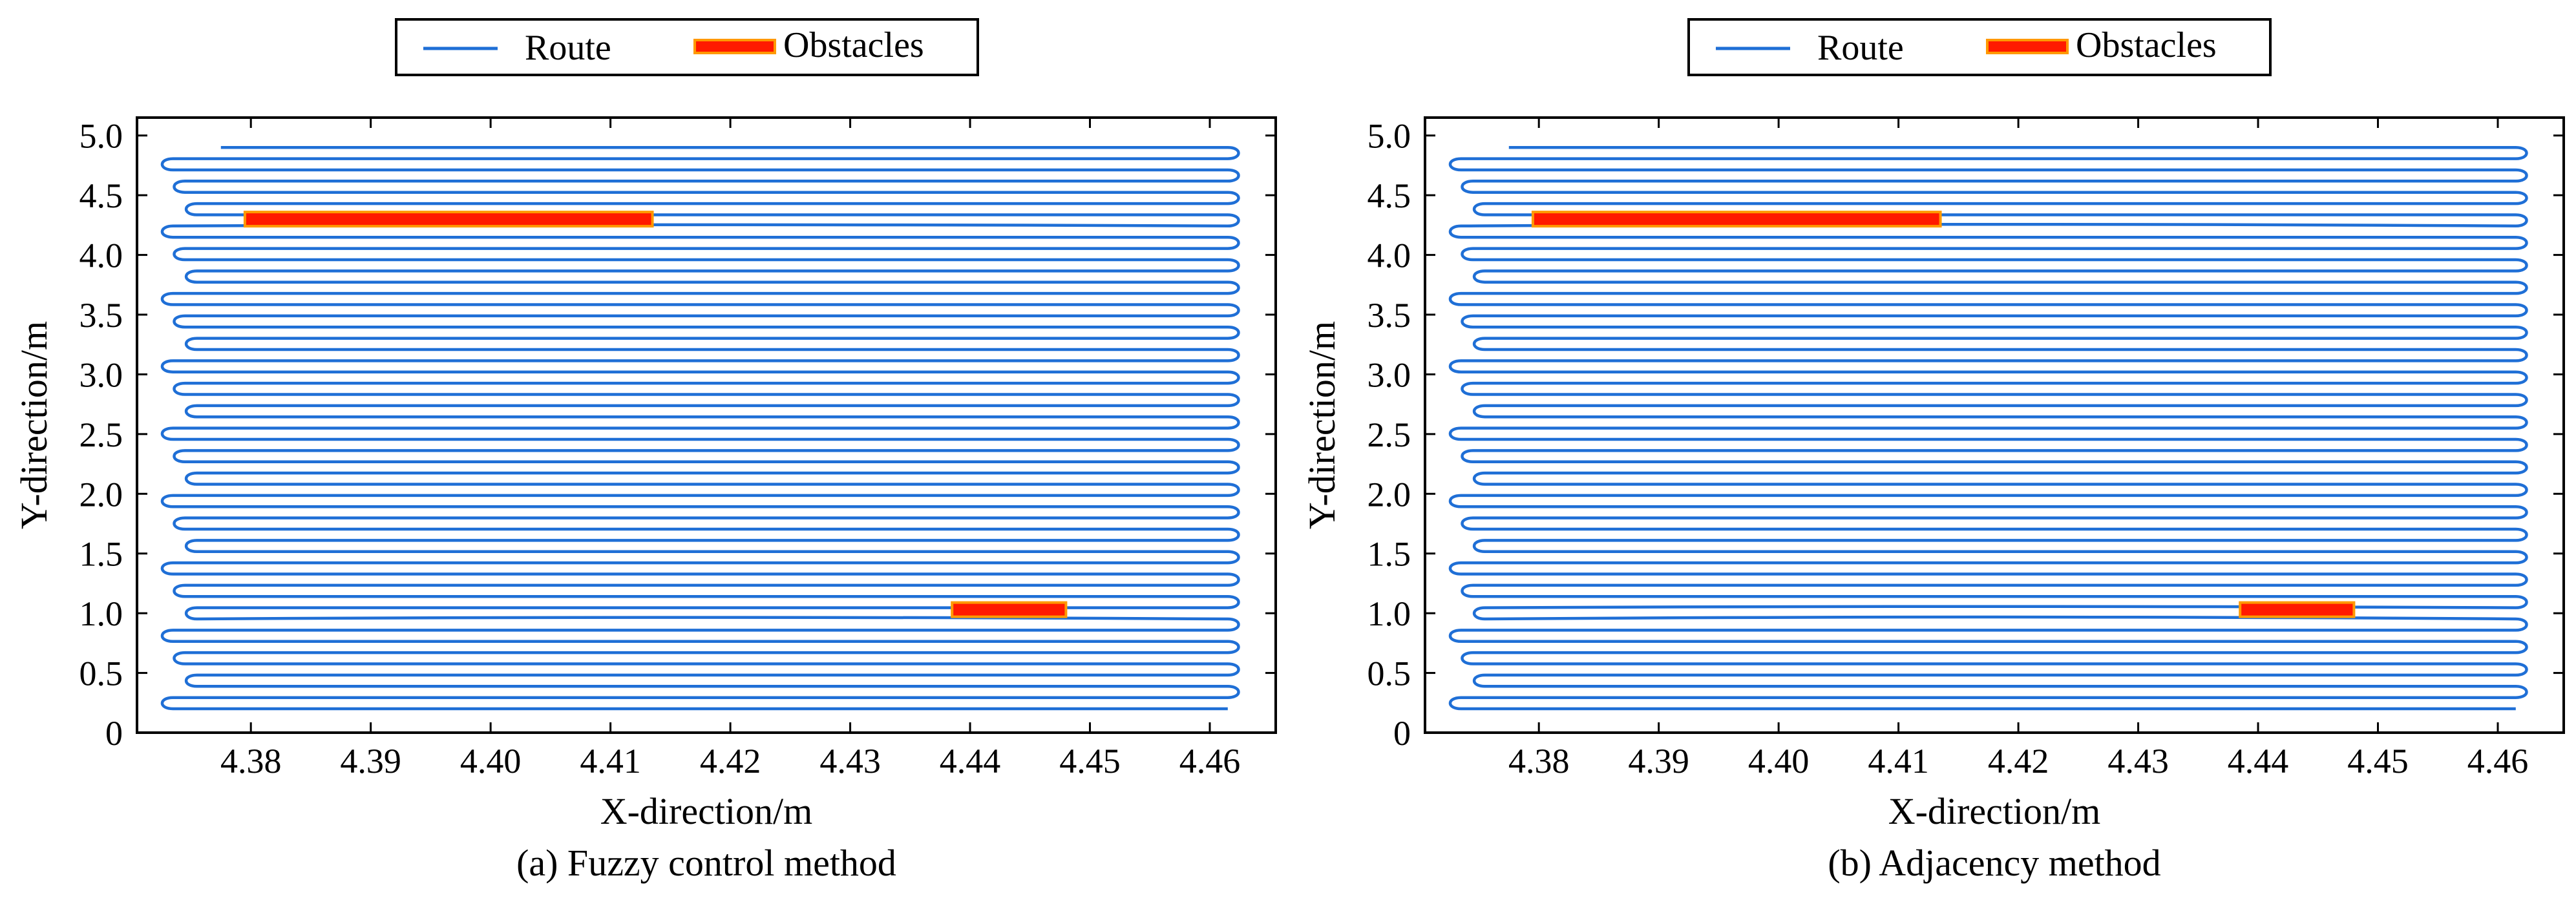 This screenshot has height=900, width=2576. Describe the element at coordinates (706, 863) in the screenshot. I see `panel-caption: (a) Fuzzy control method` at that location.